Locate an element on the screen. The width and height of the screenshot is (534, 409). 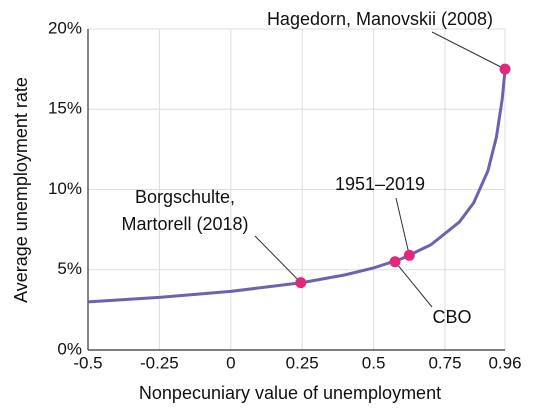
annotation: CBO is located at coordinates (451, 317).